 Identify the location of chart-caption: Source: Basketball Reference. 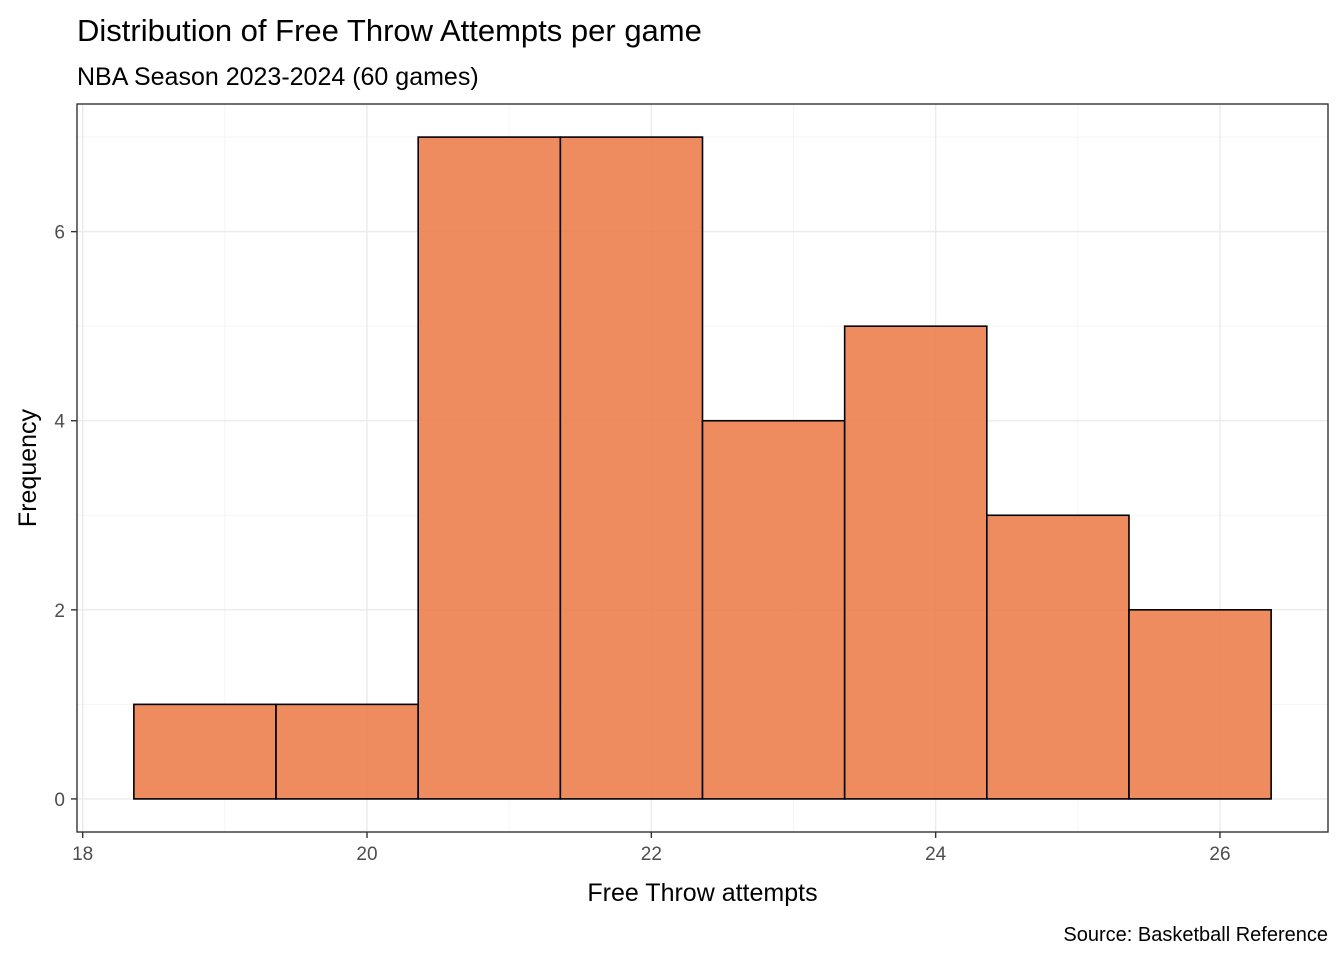
(1195, 935).